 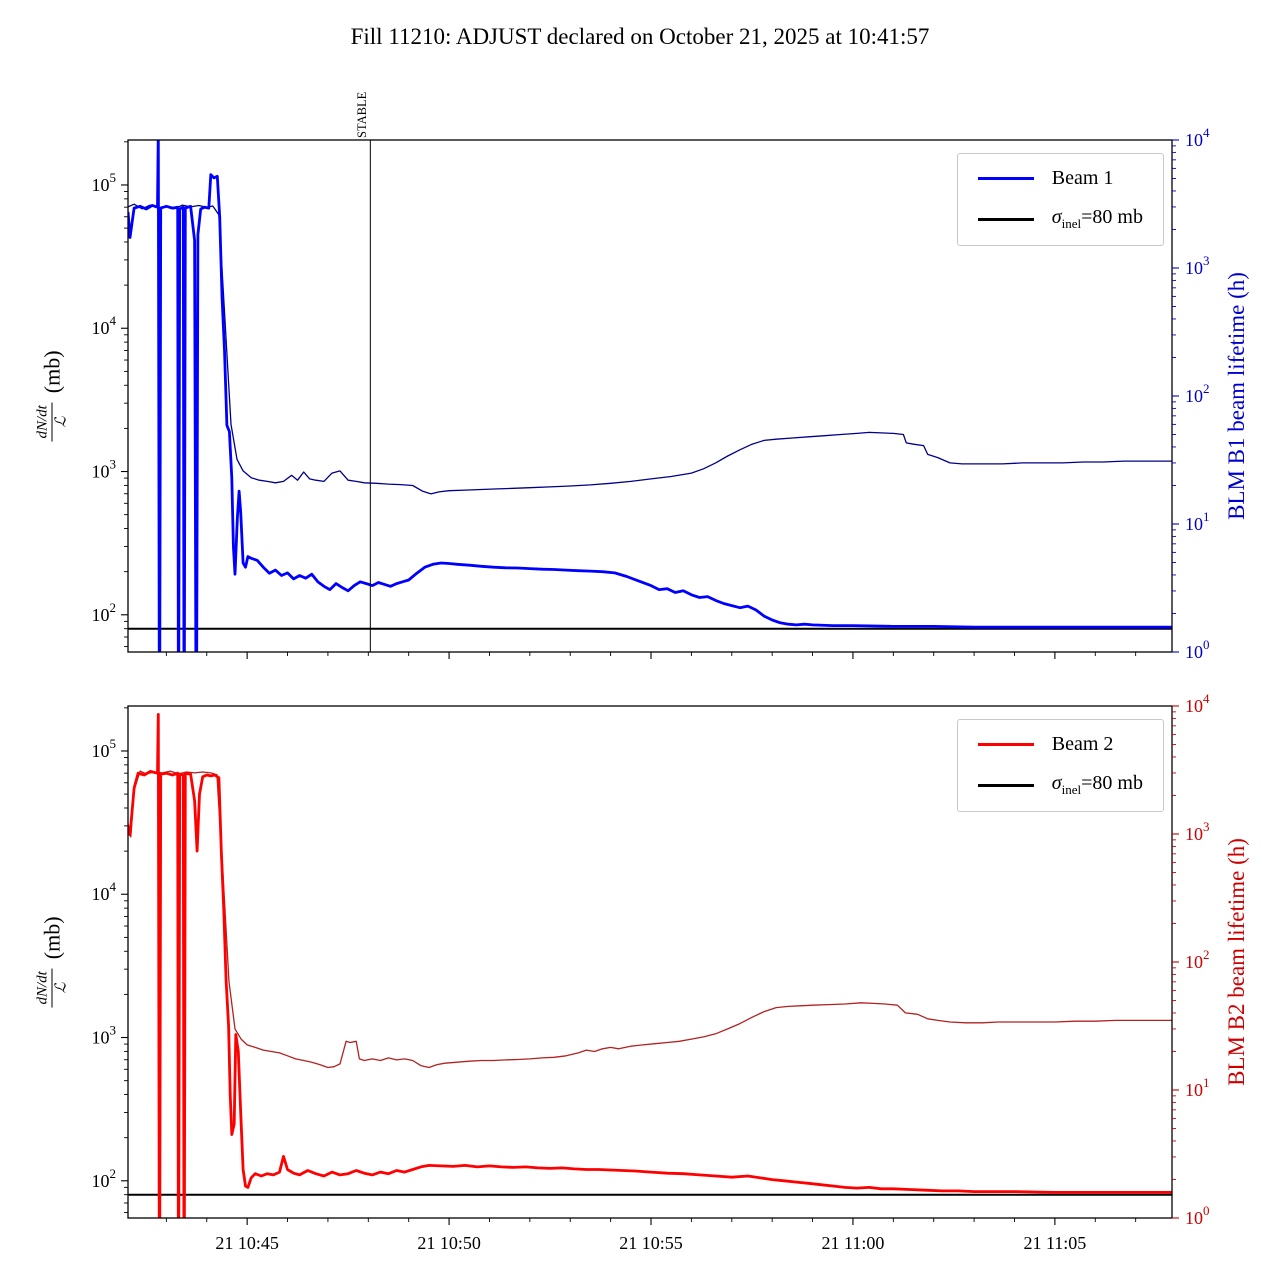 I want to click on legend-entry-beam1: Beam 1, so click(x=1060, y=178).